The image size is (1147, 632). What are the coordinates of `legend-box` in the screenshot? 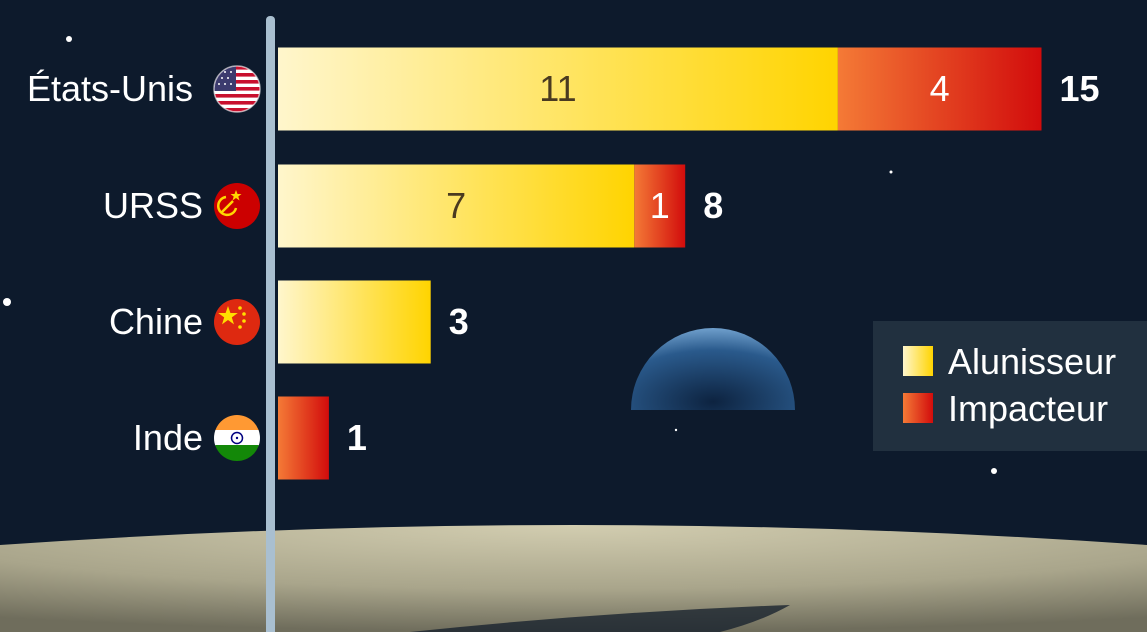 It's located at (1010, 386).